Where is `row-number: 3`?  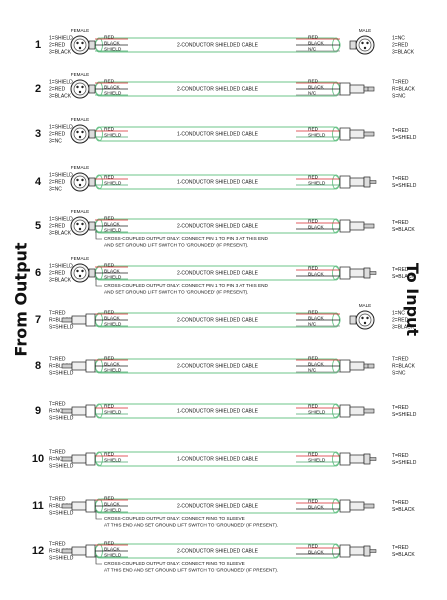
row-number: 3 is located at coordinates (38, 134).